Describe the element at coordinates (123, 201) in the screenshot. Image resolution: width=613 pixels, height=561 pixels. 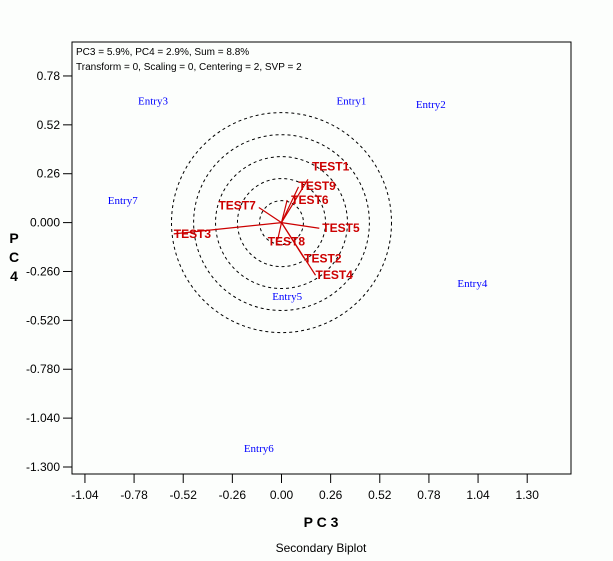
I see `entry-label-entry7: Entry7` at that location.